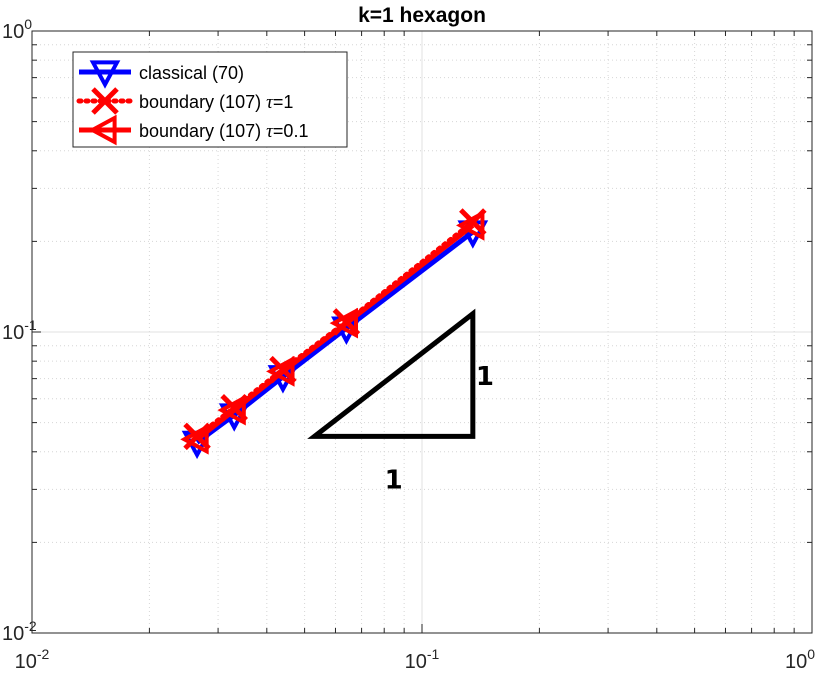  What do you see at coordinates (811, 654) in the screenshot?
I see `x-tick-label-exponent: 0` at bounding box center [811, 654].